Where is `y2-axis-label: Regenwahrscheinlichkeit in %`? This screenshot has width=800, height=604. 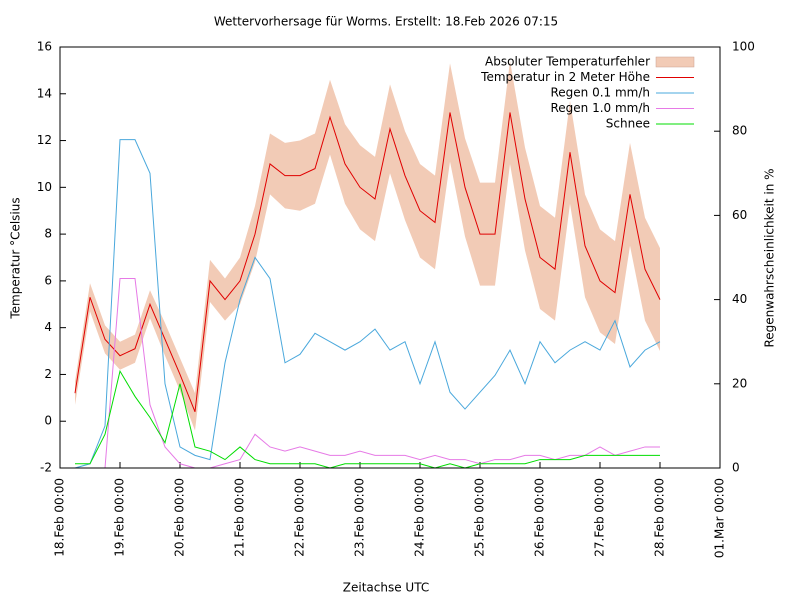 y2-axis-label: Regenwahrscheinlichkeit in % is located at coordinates (770, 257).